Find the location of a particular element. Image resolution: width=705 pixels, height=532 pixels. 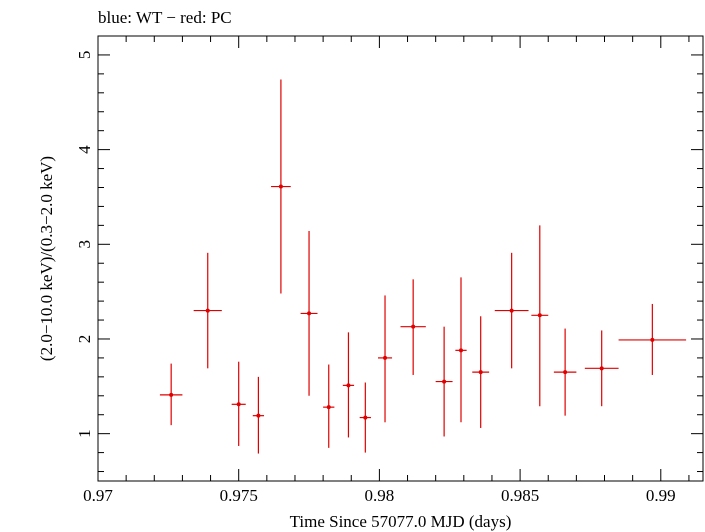

x-tick-label: 0.97 is located at coordinates (98, 495).